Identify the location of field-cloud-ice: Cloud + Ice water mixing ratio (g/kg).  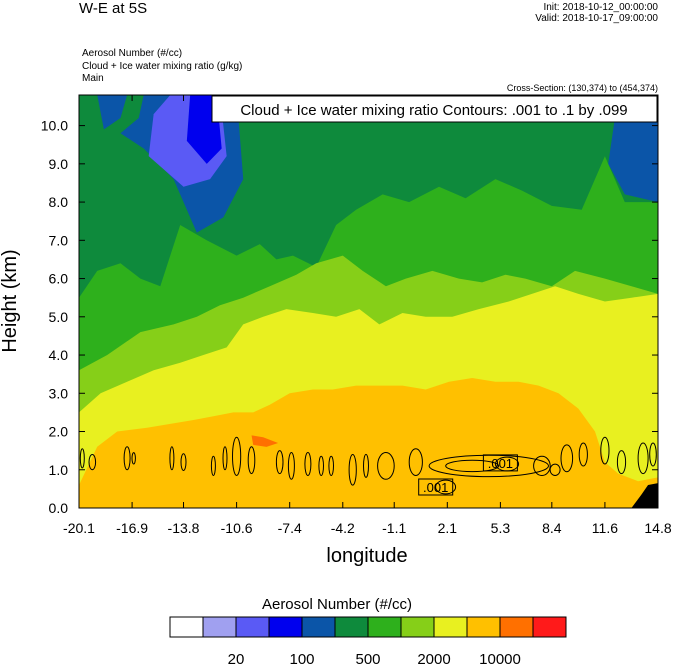
(162, 66).